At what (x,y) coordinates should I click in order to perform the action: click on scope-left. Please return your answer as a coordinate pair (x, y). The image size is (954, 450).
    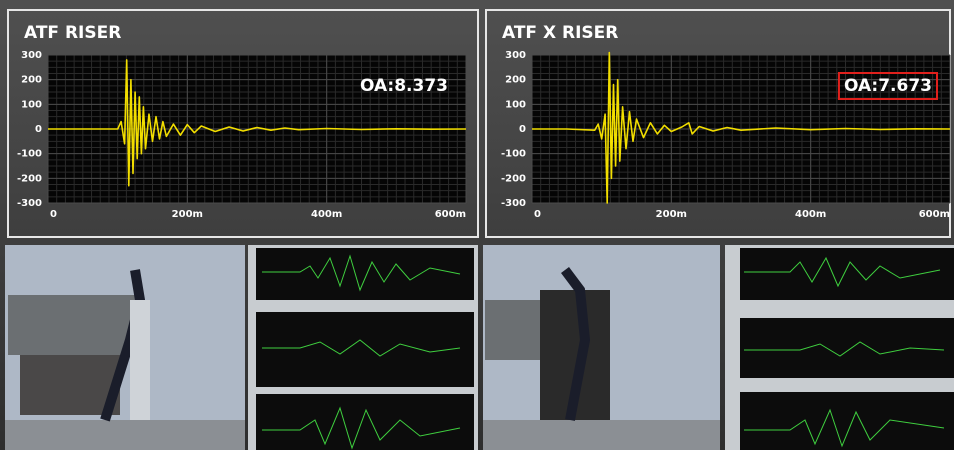
    Looking at the image, I should click on (363, 347).